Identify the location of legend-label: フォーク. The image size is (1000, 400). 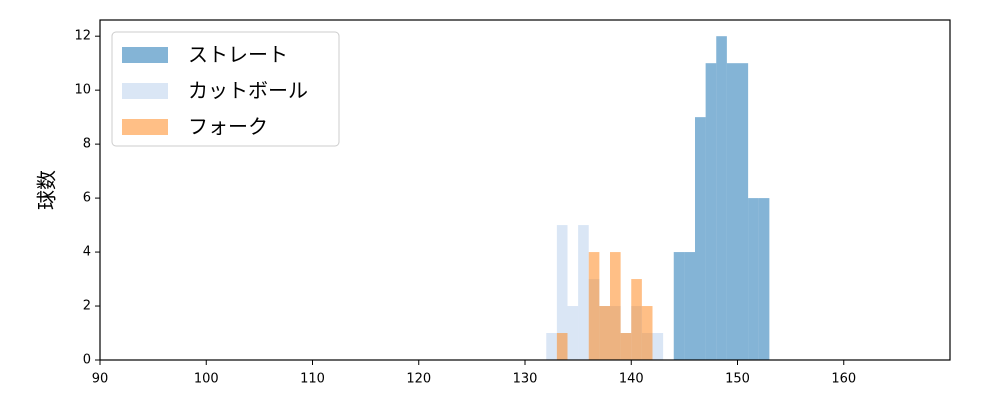
(228, 127).